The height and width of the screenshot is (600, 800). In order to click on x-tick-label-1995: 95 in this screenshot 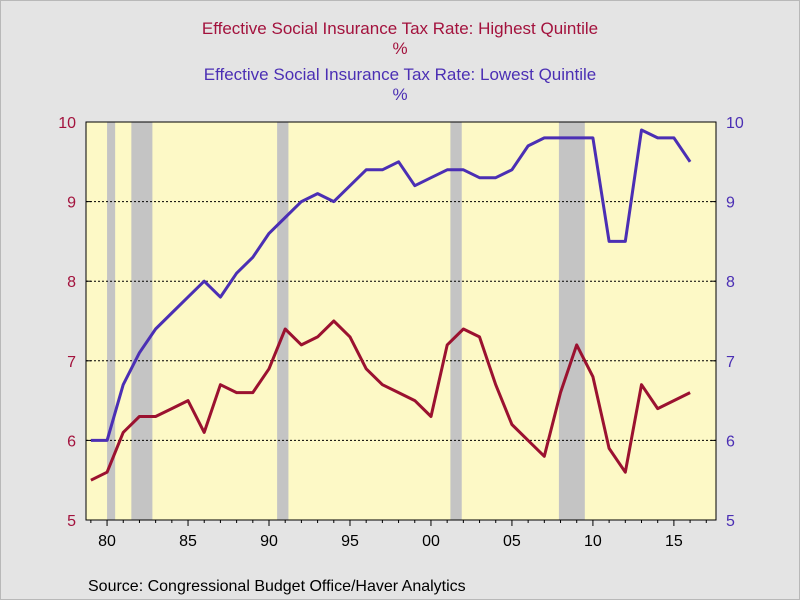, I will do `click(350, 541)`.